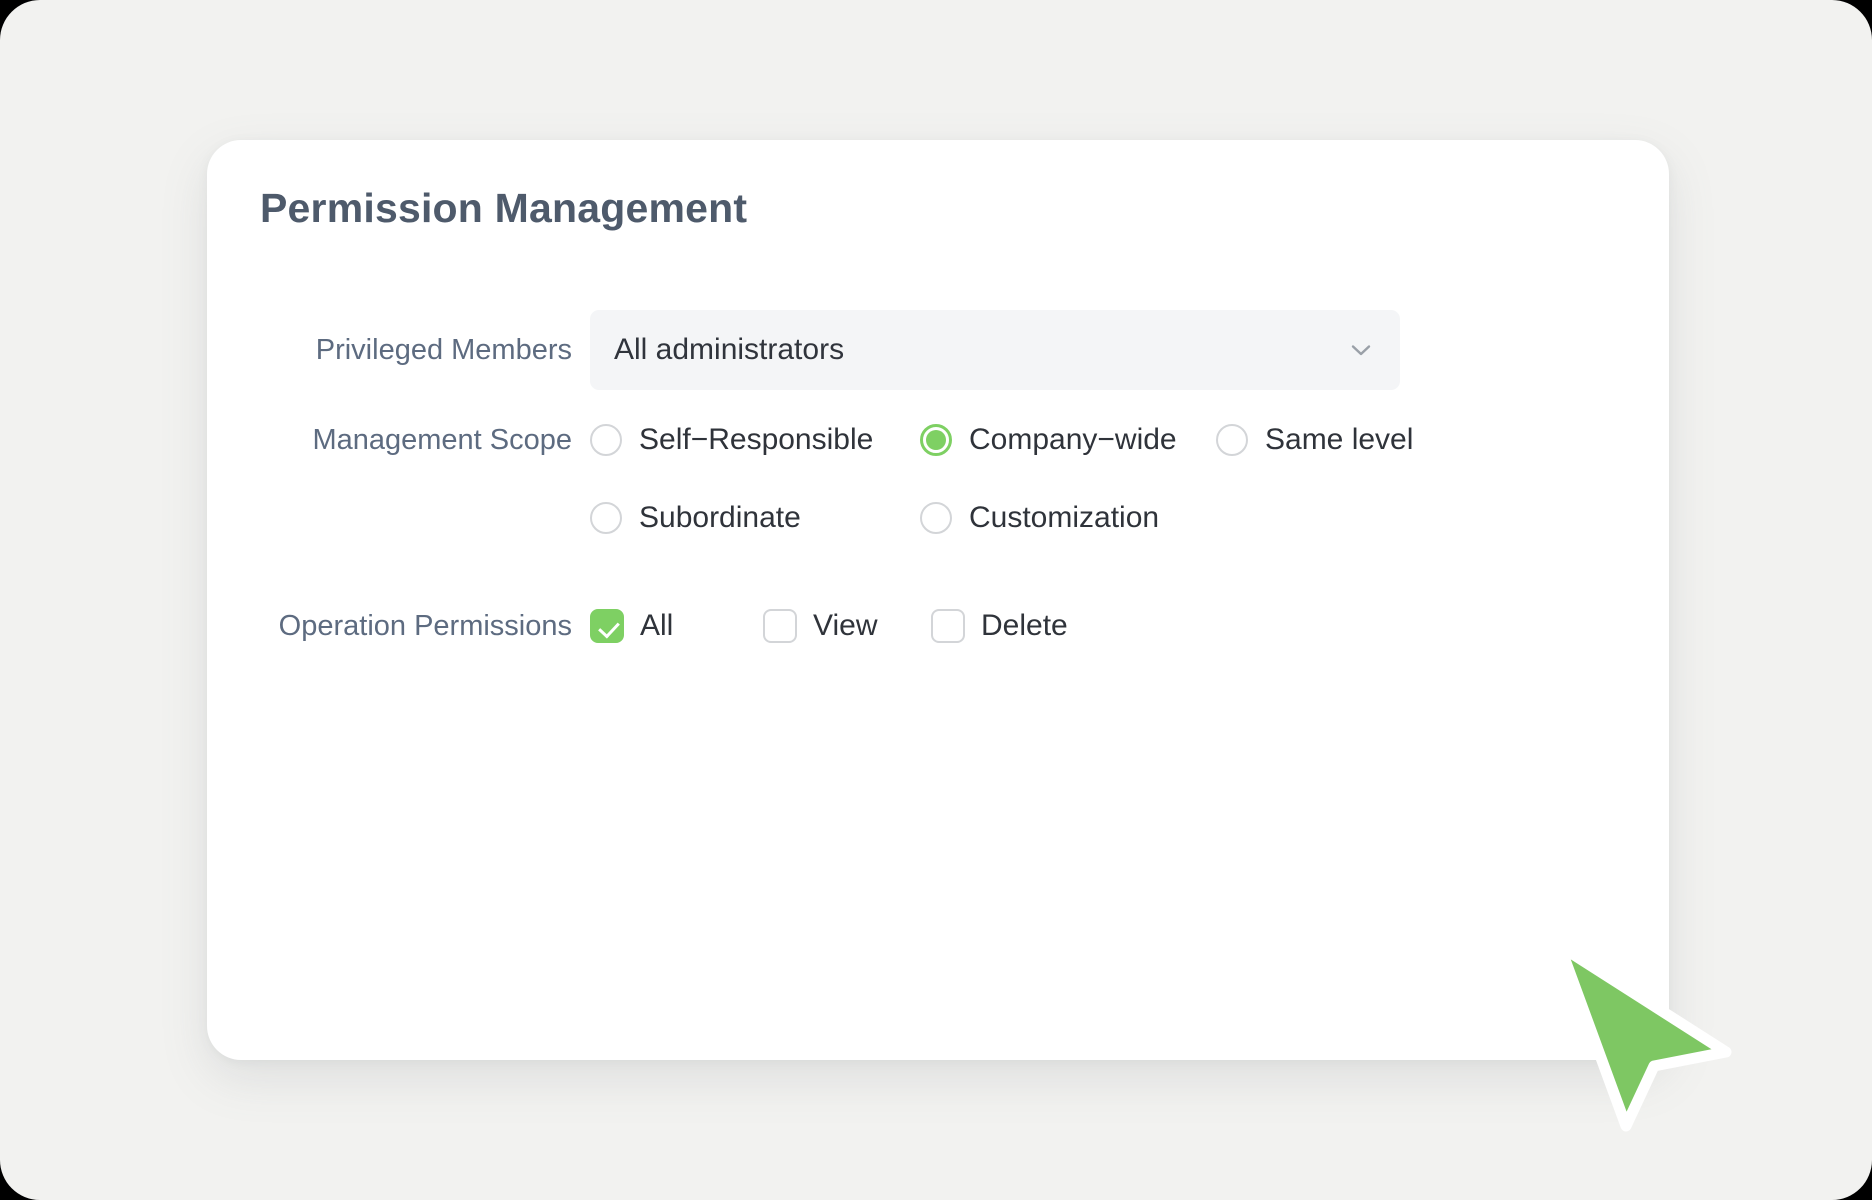 This screenshot has height=1200, width=1872. Describe the element at coordinates (607, 626) in the screenshot. I see `checkbox-checked-icon` at that location.